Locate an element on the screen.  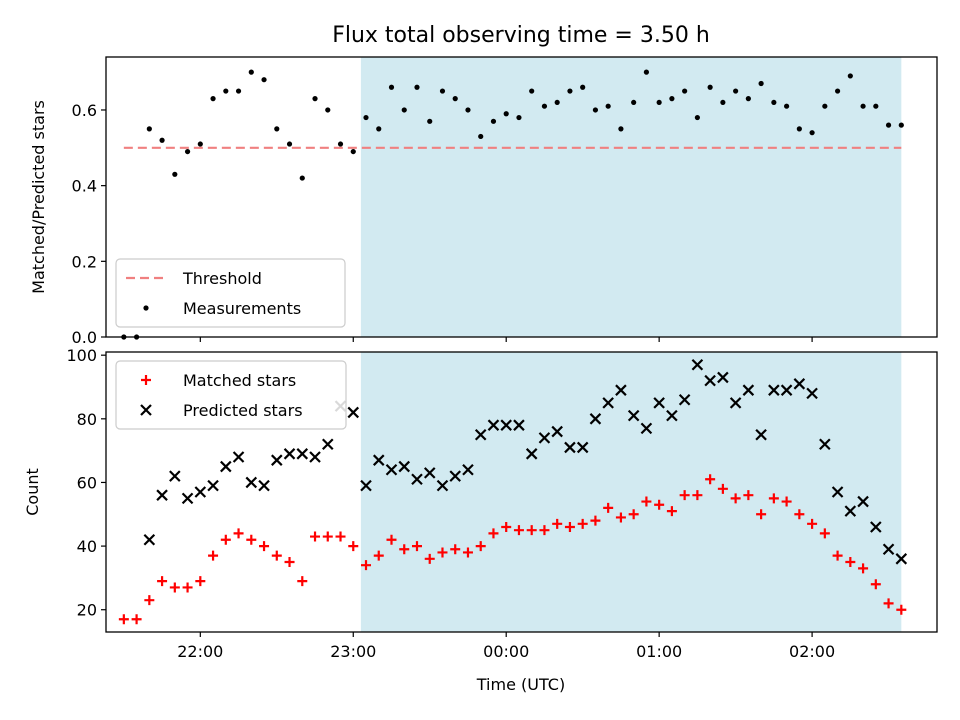
bottom-legend: Matched stars Predicted stars is located at coordinates (231, 395).